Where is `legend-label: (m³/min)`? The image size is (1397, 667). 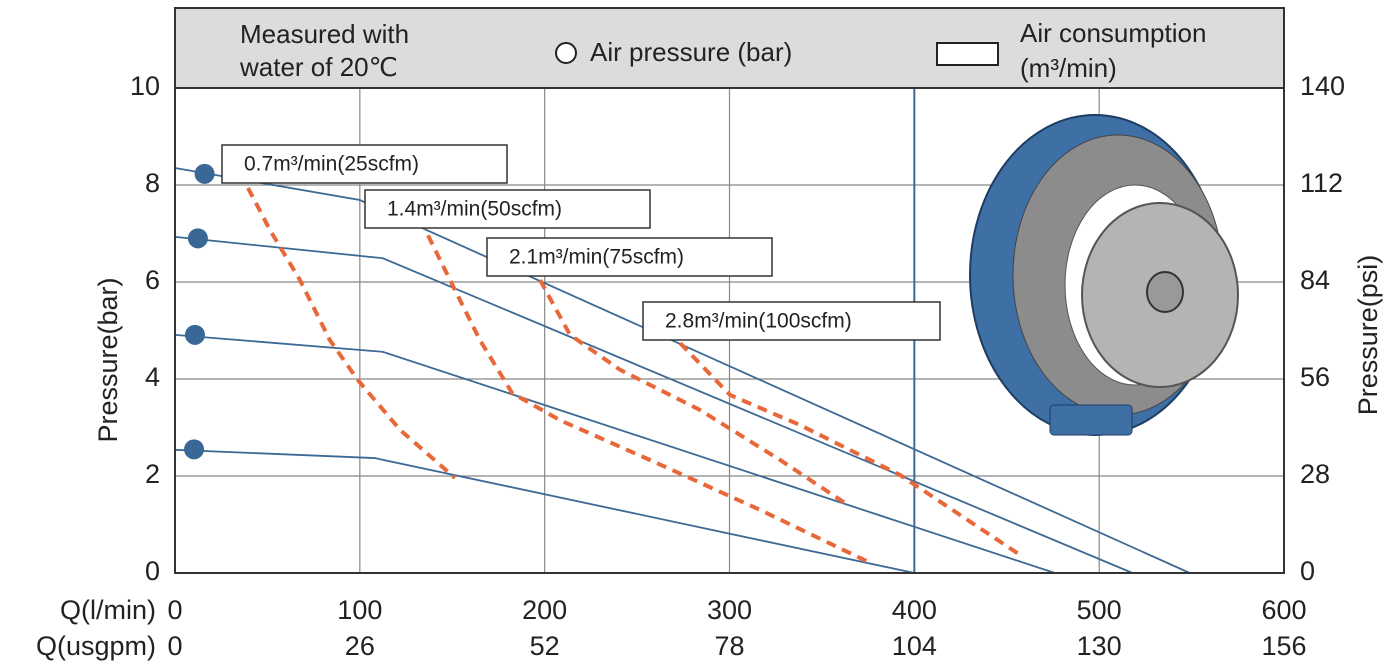
legend-label: (m³/min) is located at coordinates (1068, 68).